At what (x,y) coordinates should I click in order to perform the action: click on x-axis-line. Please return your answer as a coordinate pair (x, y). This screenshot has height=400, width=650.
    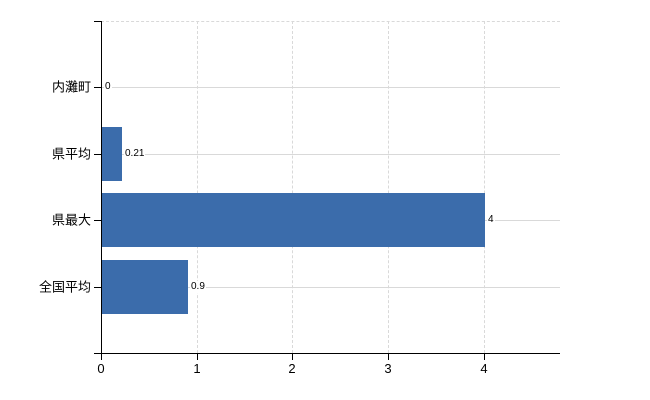
    Looking at the image, I should click on (327, 353).